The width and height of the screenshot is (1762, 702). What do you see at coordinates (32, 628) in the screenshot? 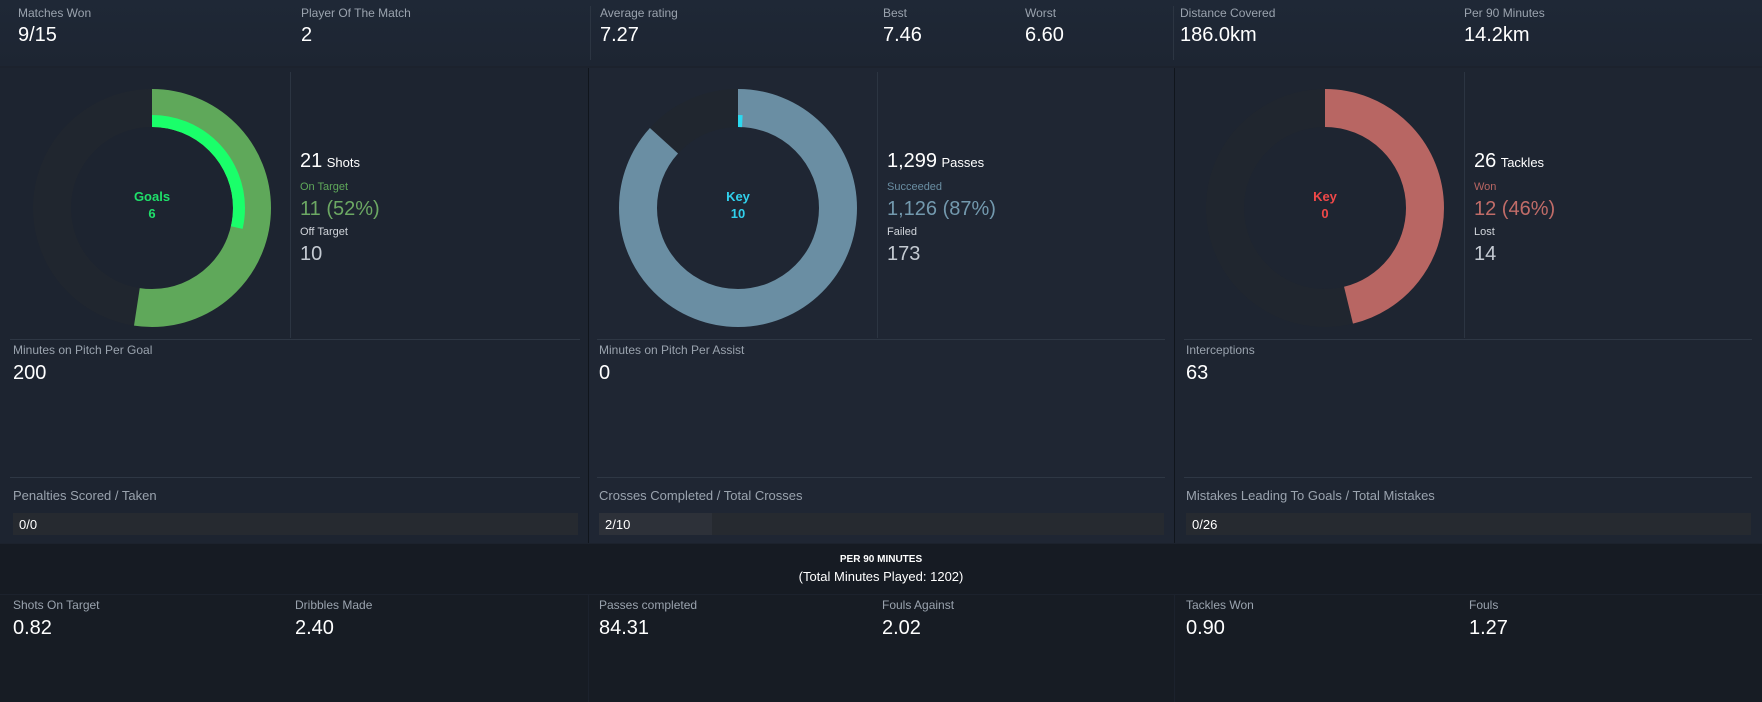
I see `shots-on-target-p90-value: 0.82` at bounding box center [32, 628].